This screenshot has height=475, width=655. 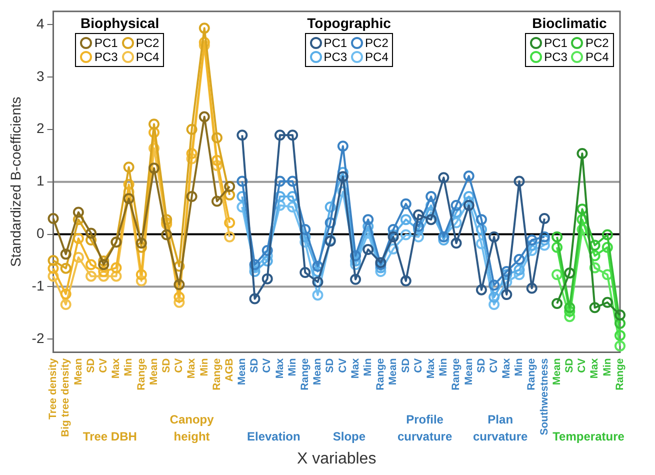 I want to click on y-tick-label: -2, so click(x=38, y=338).